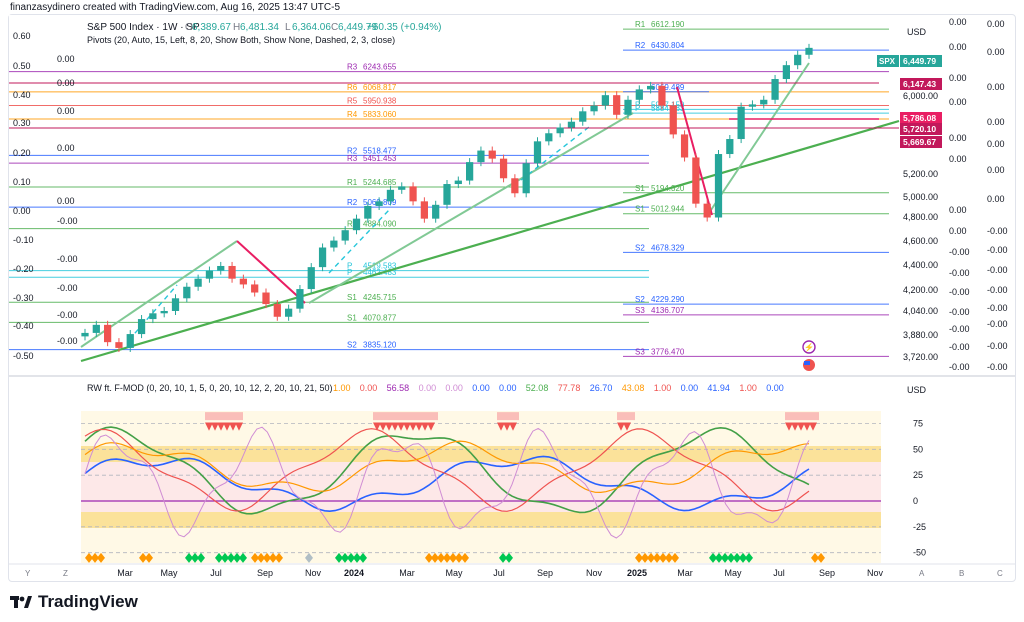 The height and width of the screenshot is (622, 1024). What do you see at coordinates (311, 27) in the screenshot?
I see `ohlc-value: 6,364.06` at bounding box center [311, 27].